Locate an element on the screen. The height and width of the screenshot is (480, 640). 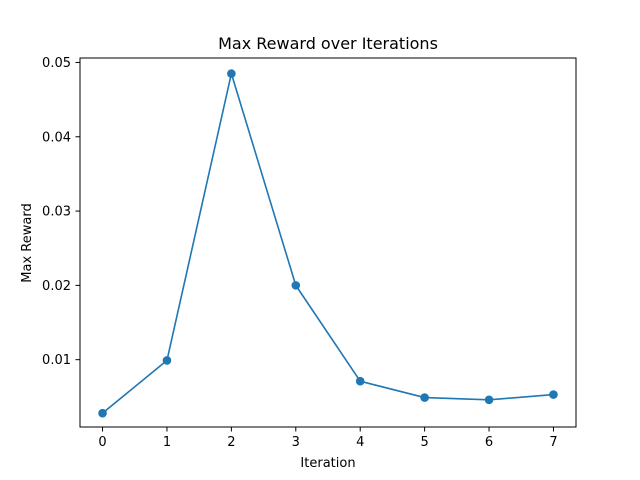
y-tick-label: 0.05 is located at coordinates (56, 63).